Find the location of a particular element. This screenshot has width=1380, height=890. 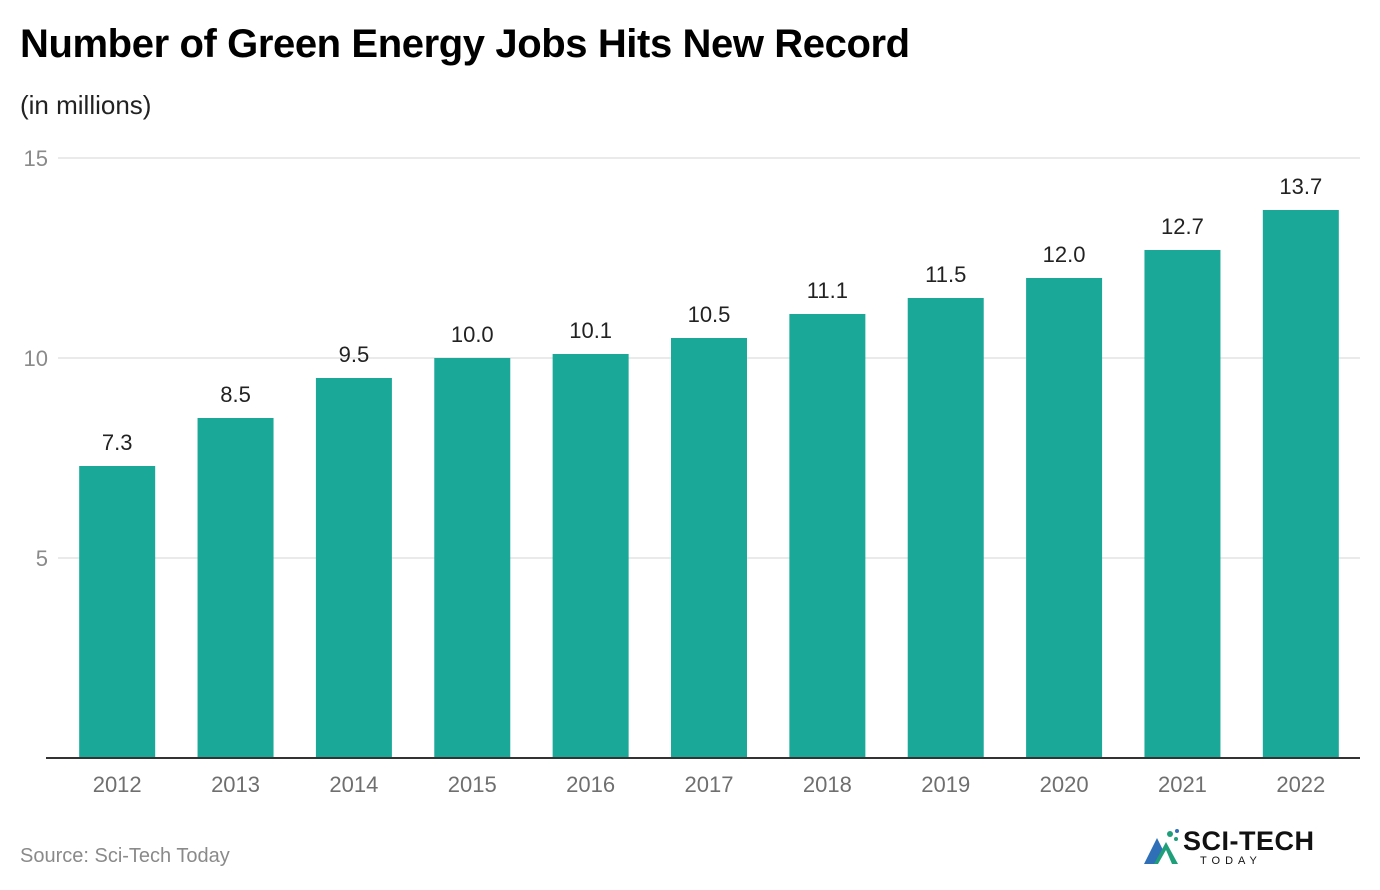

x-tick-label-2019: 2019 is located at coordinates (945, 784).